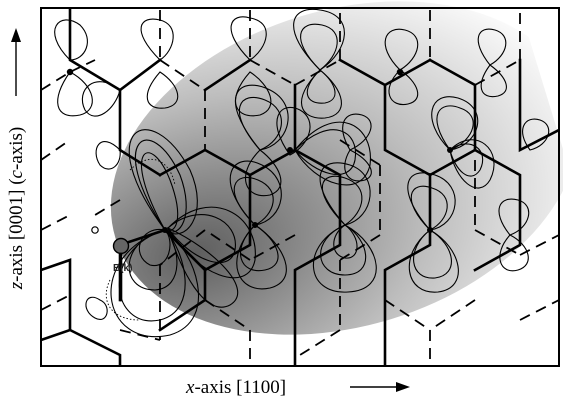  Describe the element at coordinates (240, 387) in the screenshot. I see `x-axis-label-rest: -axis [1100]` at that location.